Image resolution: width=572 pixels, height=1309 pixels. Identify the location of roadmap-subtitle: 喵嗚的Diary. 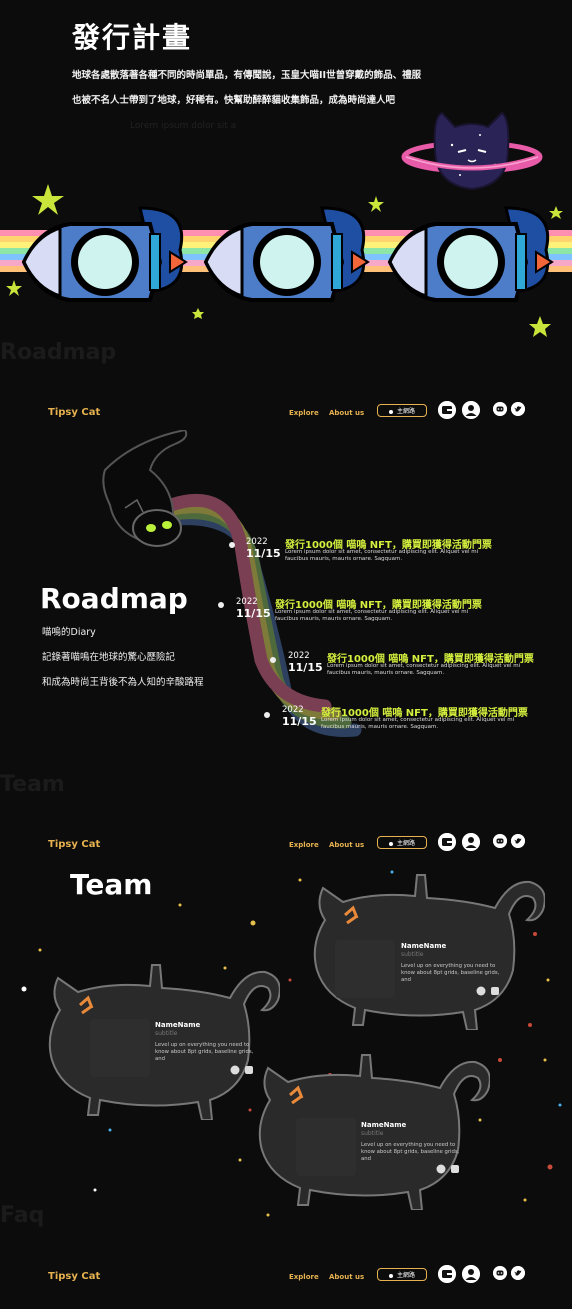
(69, 632).